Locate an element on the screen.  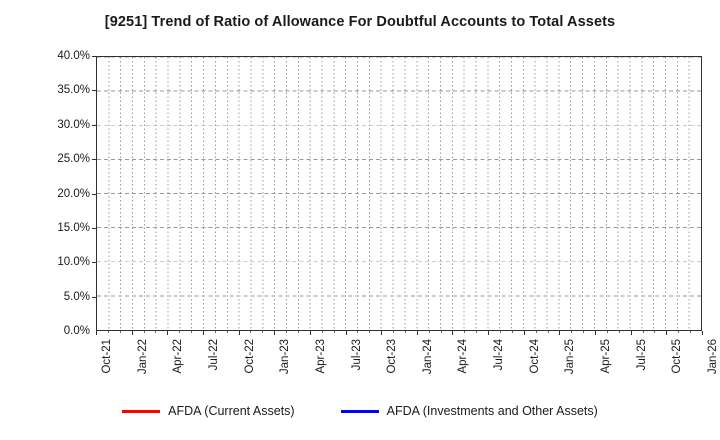
x-tick-label: Jul-25 is located at coordinates (641, 355).